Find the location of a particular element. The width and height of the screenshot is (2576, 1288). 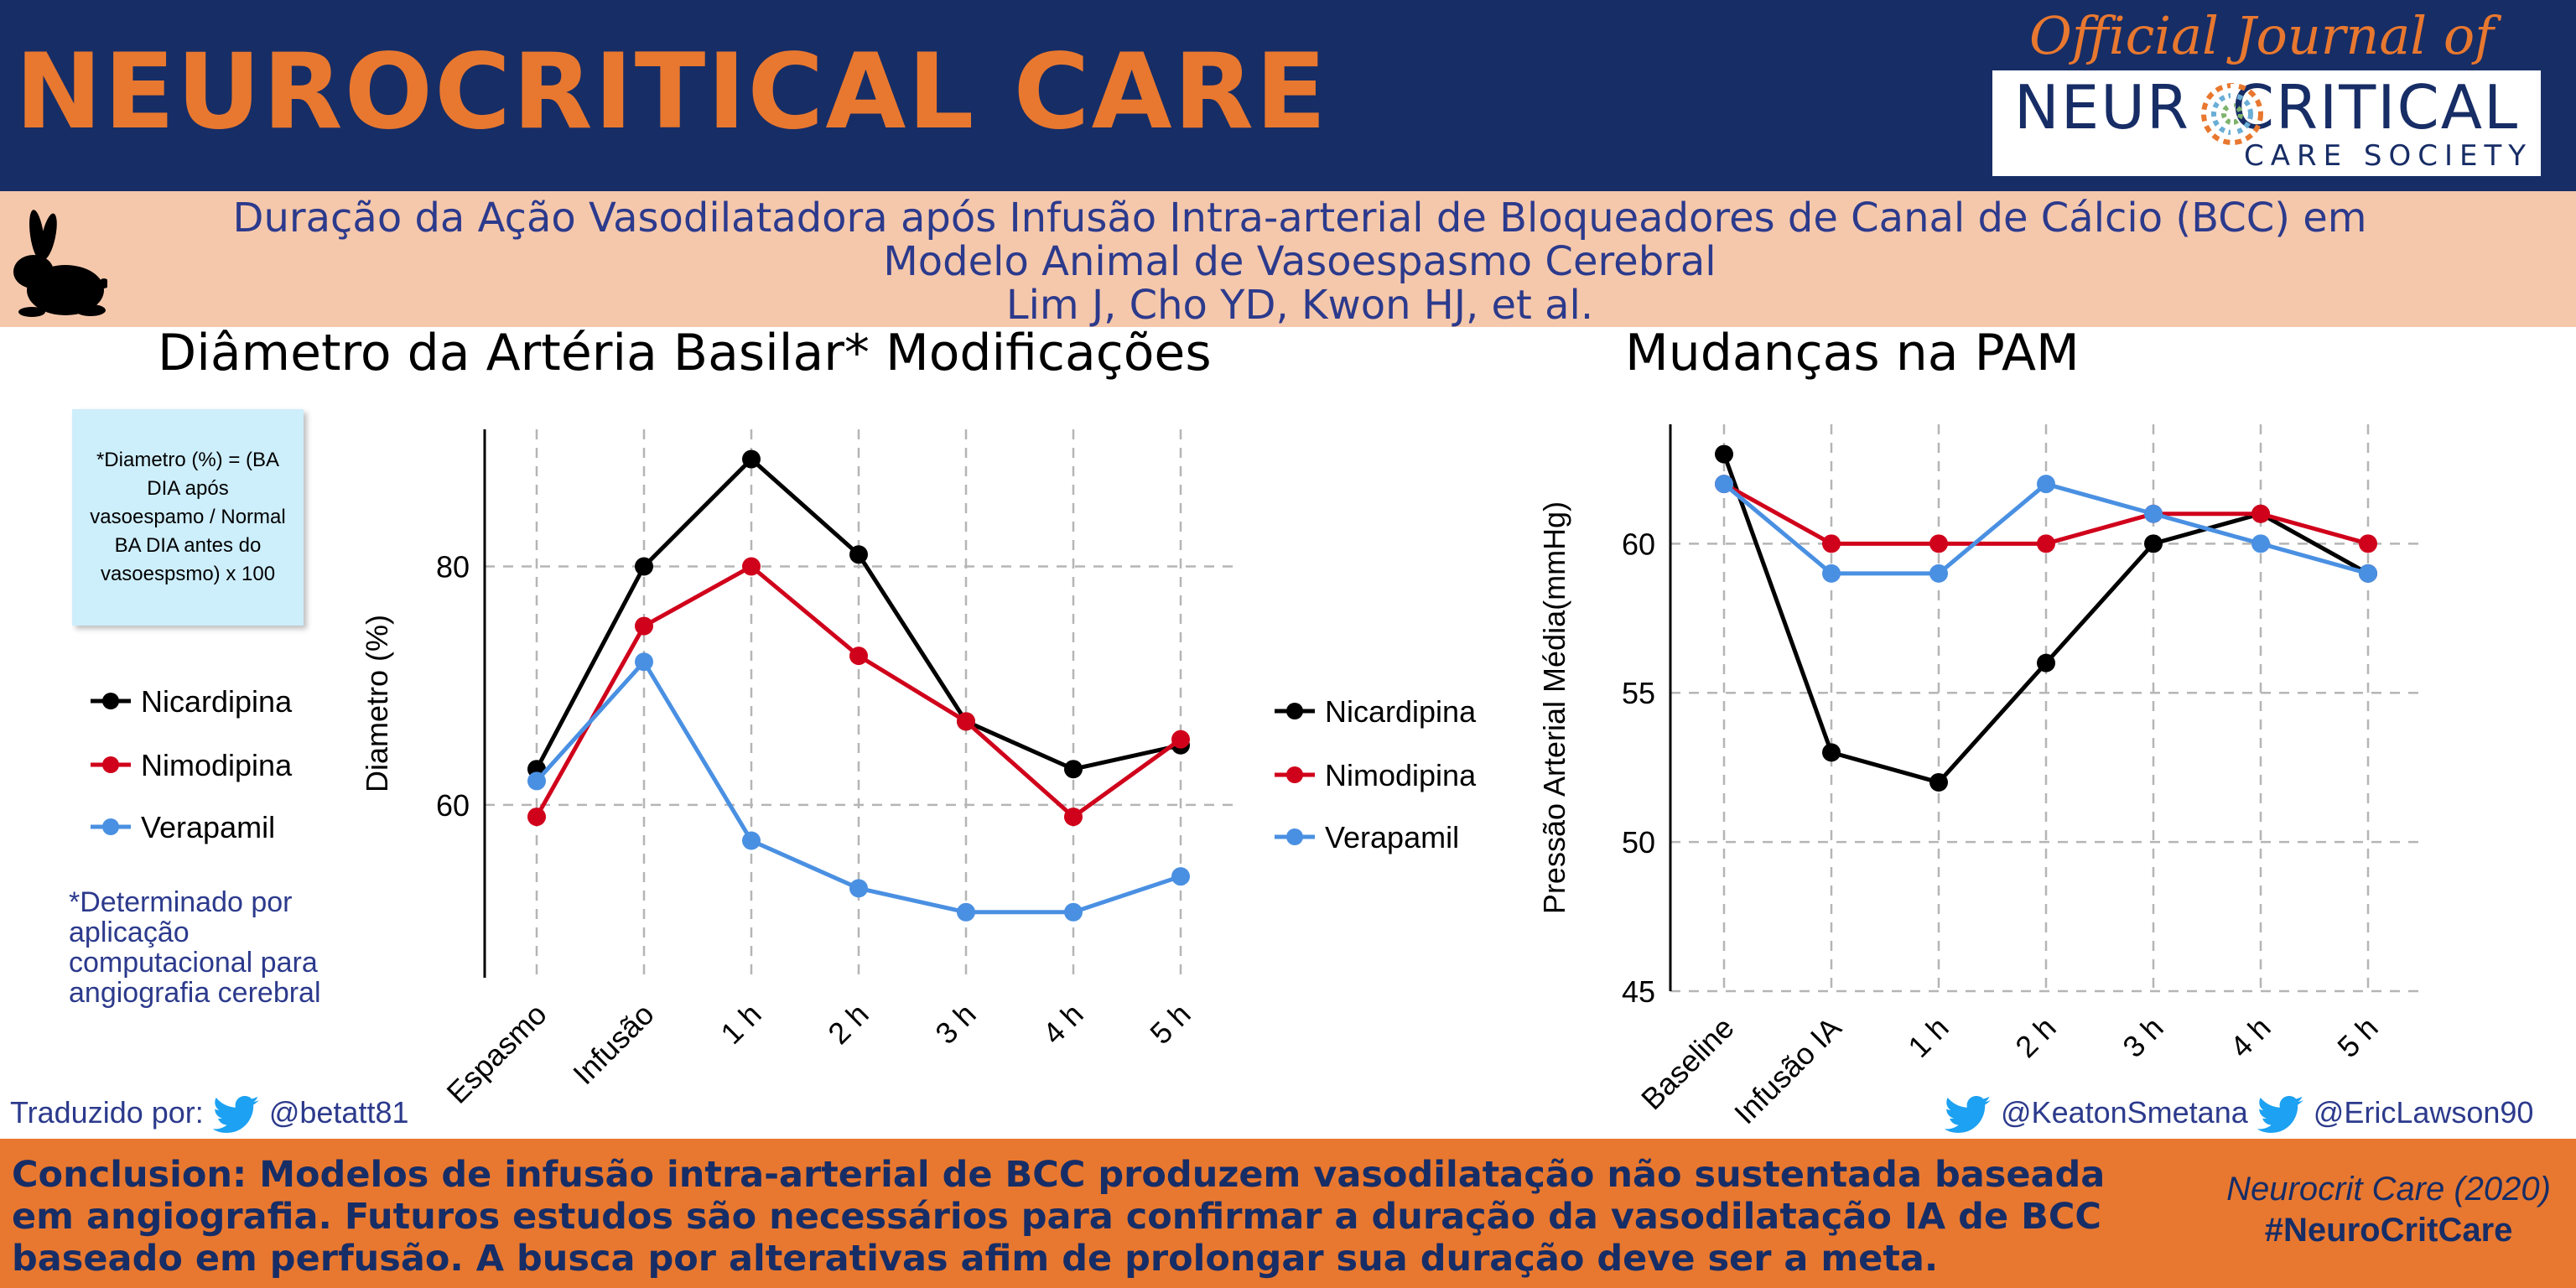

y-axis-label: Diametro (%) is located at coordinates (377, 703).